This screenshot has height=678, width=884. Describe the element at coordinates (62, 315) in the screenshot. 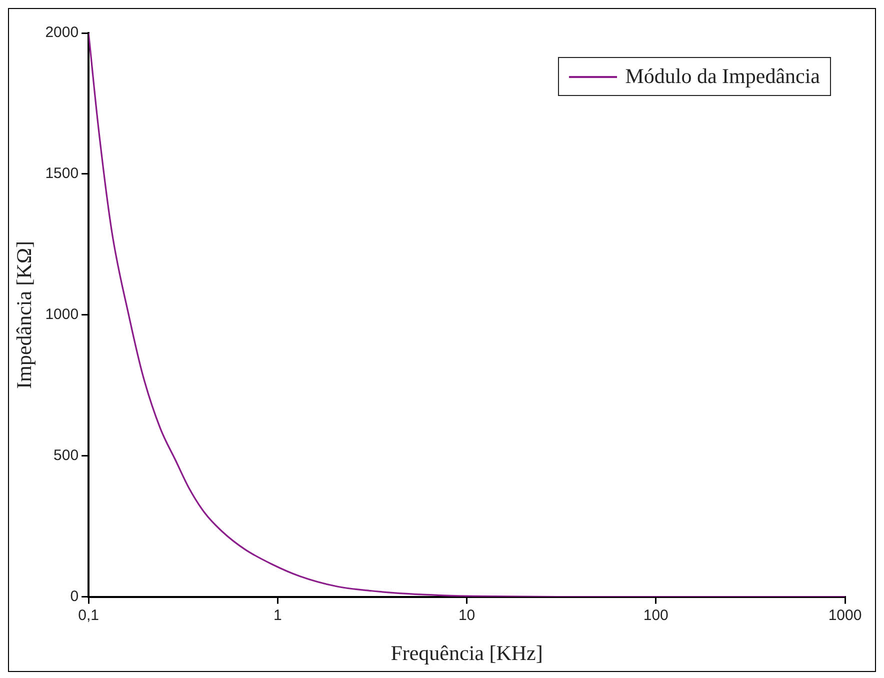

I see `y-tick-label: 1000` at that location.